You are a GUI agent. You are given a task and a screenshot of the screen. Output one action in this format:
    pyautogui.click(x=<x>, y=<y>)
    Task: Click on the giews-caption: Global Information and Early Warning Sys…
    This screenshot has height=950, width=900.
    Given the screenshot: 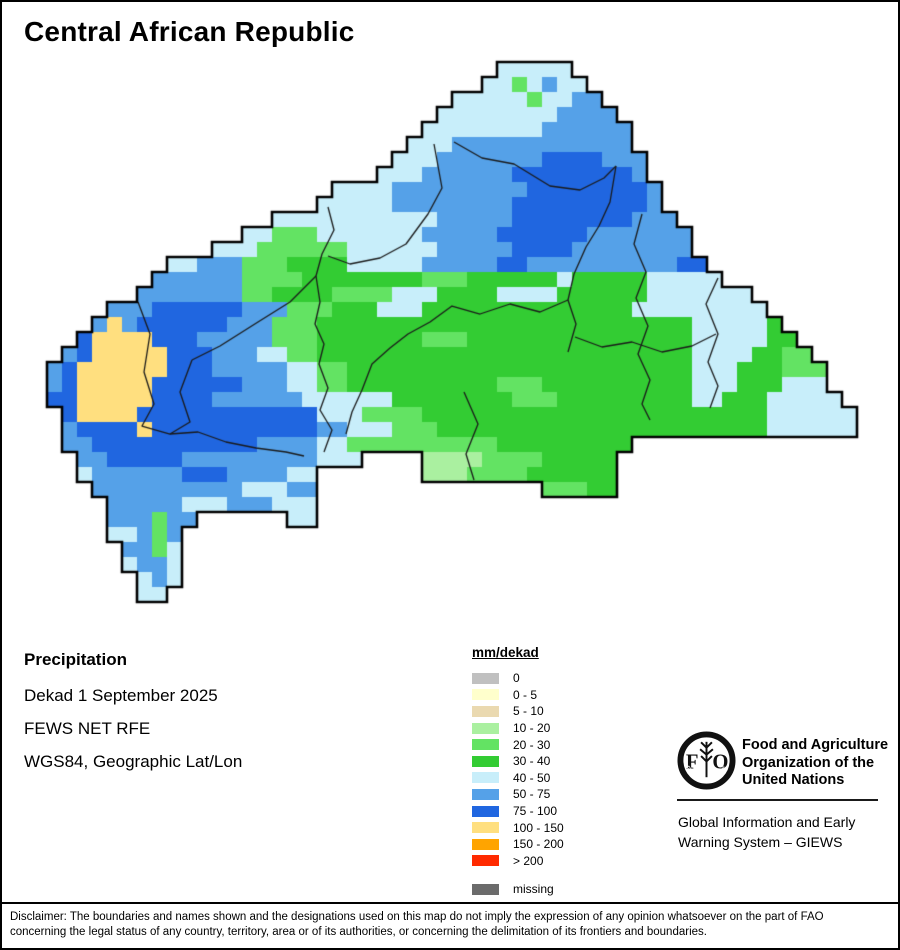 What is the action you would take?
    pyautogui.click(x=766, y=832)
    